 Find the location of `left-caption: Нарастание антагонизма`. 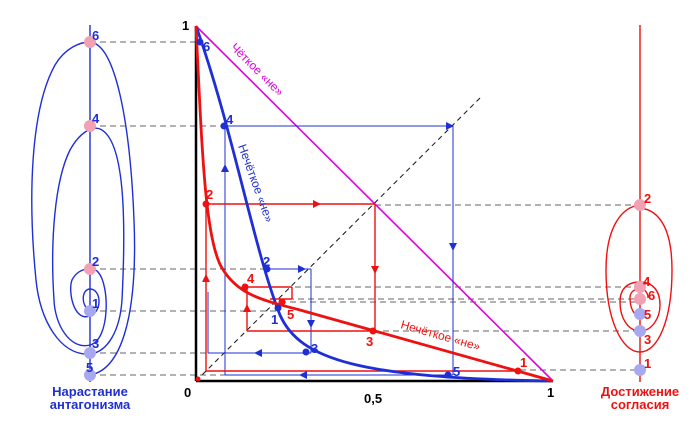

left-caption: Нарастание антагонизма is located at coordinates (90, 398).